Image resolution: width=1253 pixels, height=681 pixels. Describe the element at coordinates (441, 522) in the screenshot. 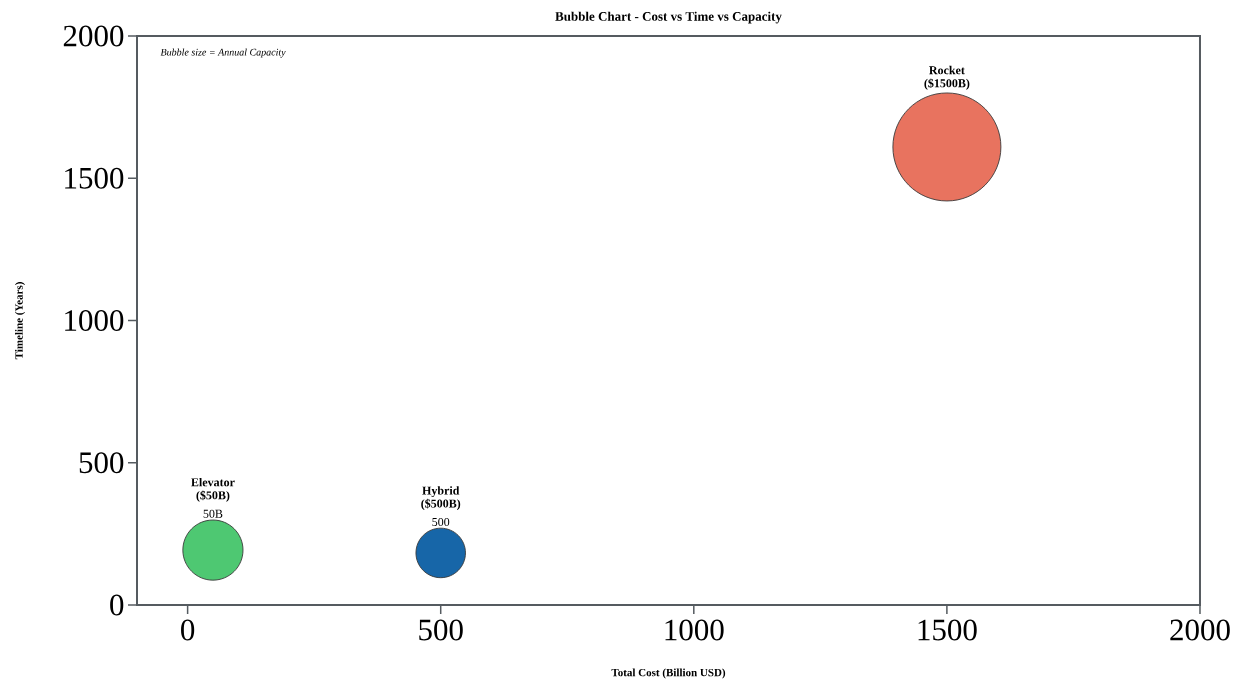

I see `annotation: 500` at that location.